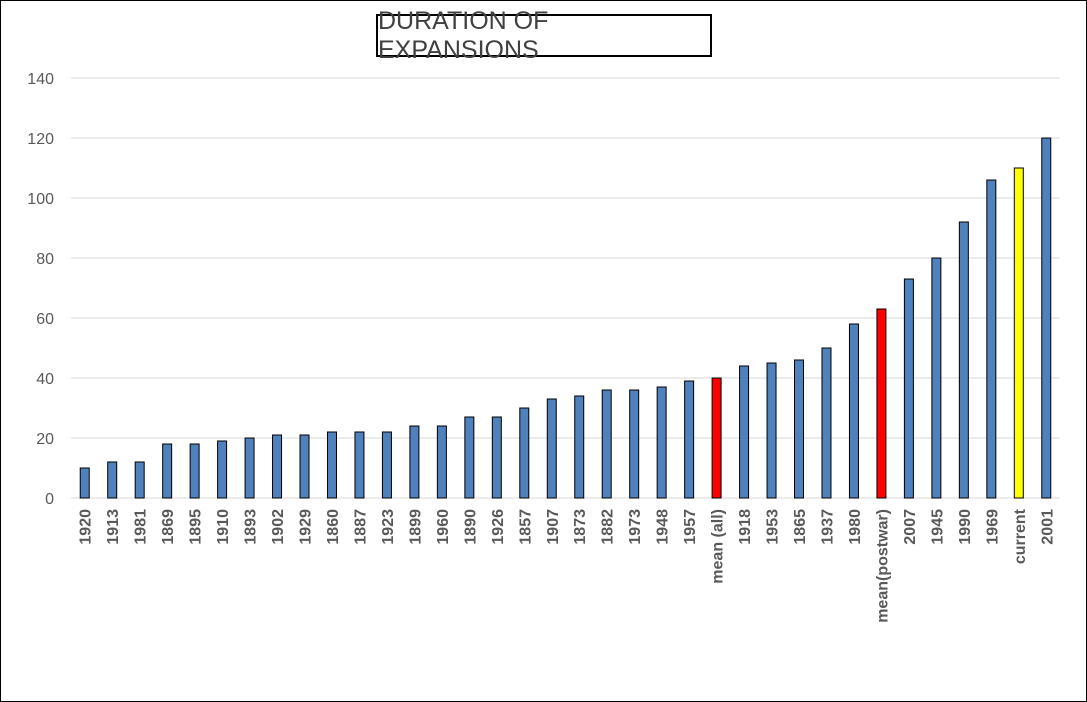 The height and width of the screenshot is (702, 1087). I want to click on y-tick-label: 120, so click(40, 139).